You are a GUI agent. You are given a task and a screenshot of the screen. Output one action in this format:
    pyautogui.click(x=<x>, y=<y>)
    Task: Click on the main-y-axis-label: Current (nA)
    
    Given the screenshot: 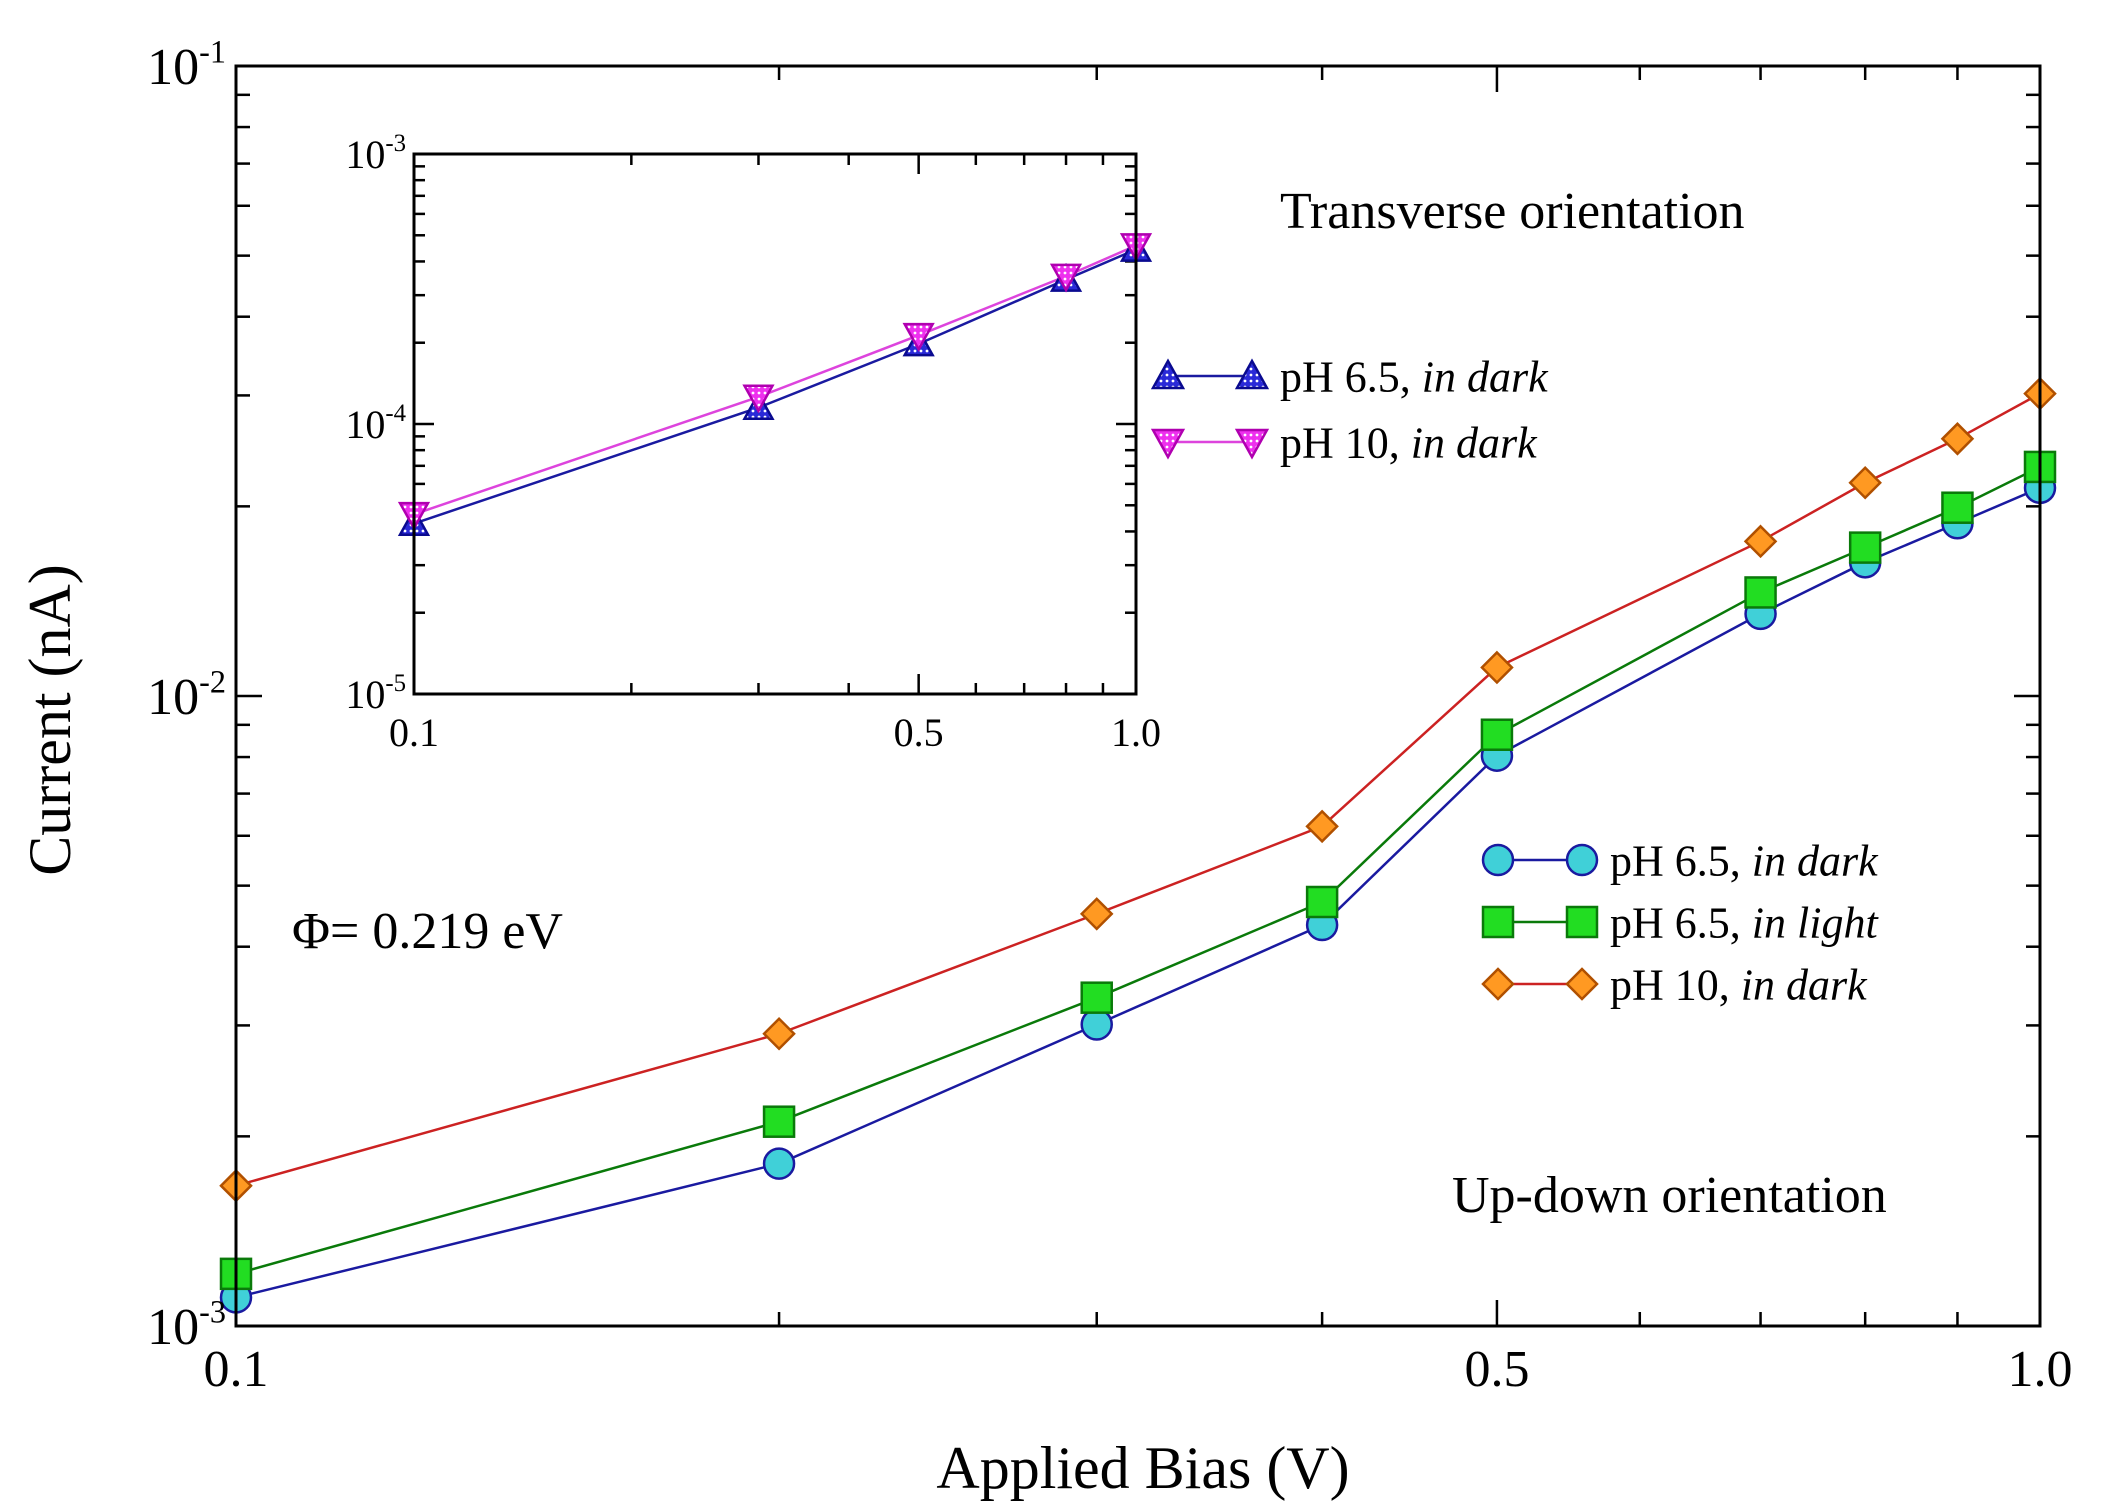 What is the action you would take?
    pyautogui.click(x=50, y=720)
    